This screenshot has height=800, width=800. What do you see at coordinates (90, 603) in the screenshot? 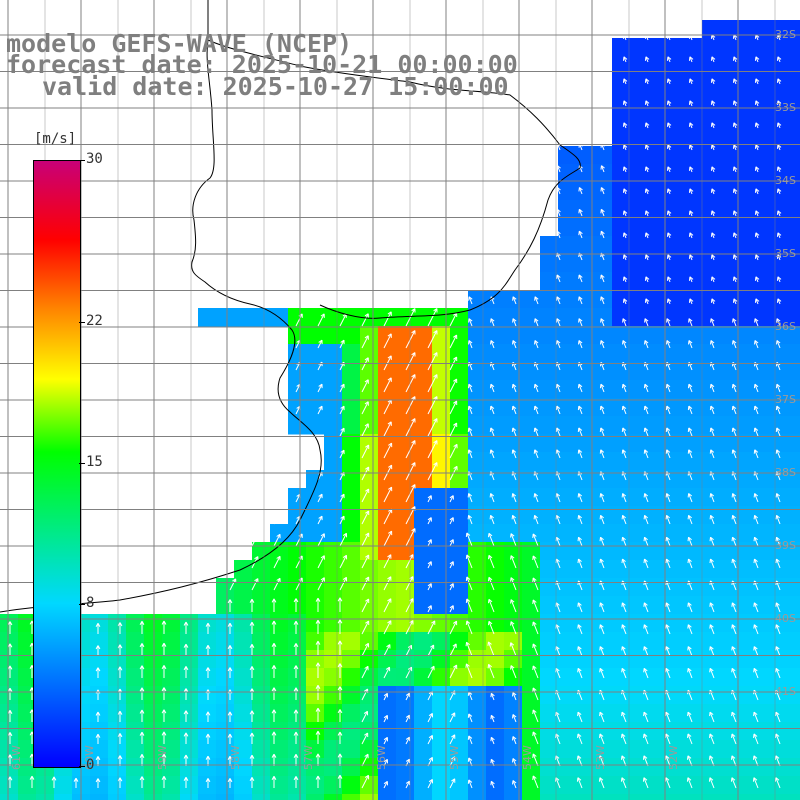
I see `colorbar-label: 8` at bounding box center [90, 603].